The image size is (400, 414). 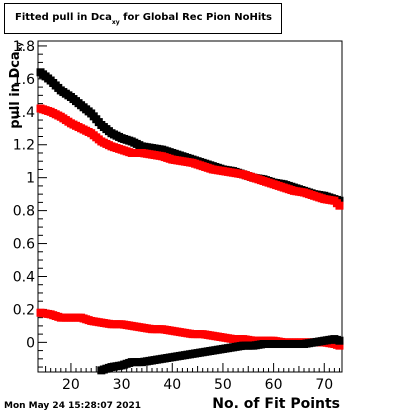 I want to click on y-tick-label: 1.4, so click(x=24, y=113).